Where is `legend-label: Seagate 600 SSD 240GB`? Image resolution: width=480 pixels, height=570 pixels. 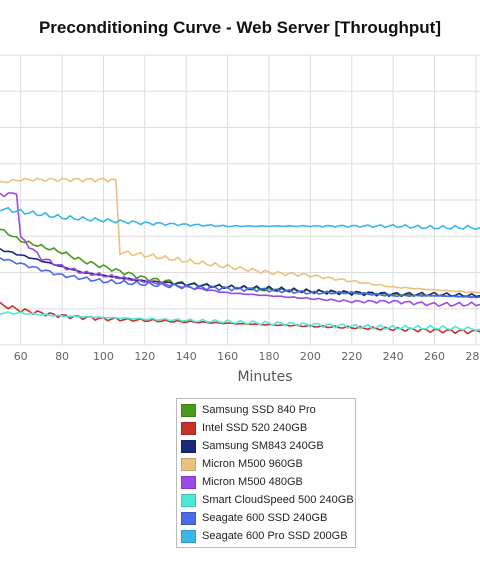
legend-label: Seagate 600 SSD 240GB is located at coordinates (265, 518).